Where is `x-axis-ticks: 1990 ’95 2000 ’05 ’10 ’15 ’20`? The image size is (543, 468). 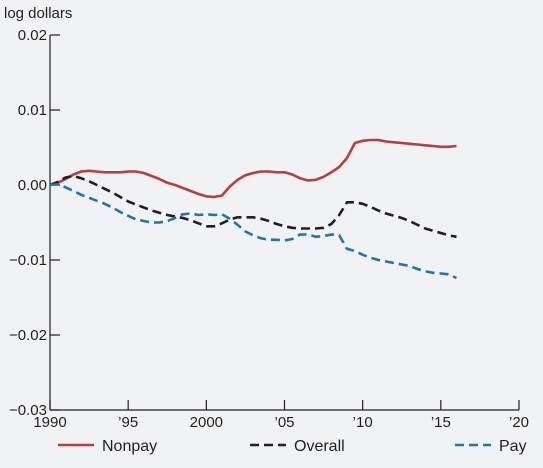 x-axis-ticks: 1990 ’95 2000 ’05 ’10 ’15 ’20 is located at coordinates (281, 415).